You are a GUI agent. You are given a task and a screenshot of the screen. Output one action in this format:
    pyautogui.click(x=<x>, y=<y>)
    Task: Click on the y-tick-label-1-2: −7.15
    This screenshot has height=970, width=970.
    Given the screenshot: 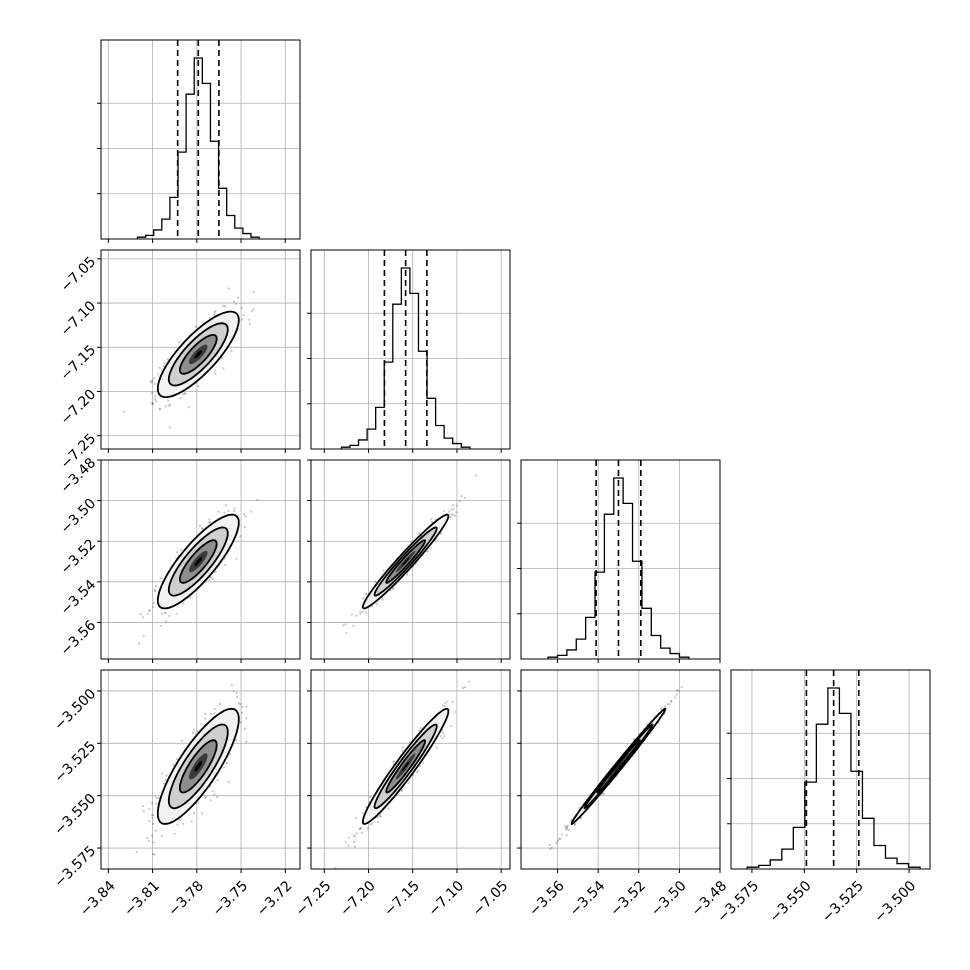 What is the action you would take?
    pyautogui.click(x=79, y=363)
    